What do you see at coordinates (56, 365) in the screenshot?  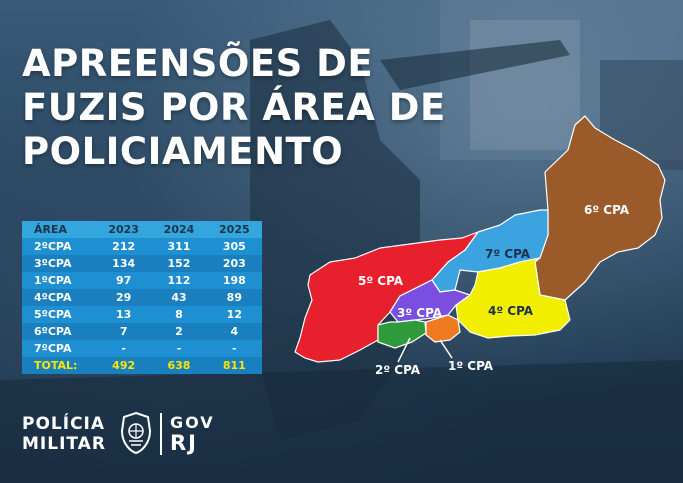 I see `total-label: TOTAL:` at bounding box center [56, 365].